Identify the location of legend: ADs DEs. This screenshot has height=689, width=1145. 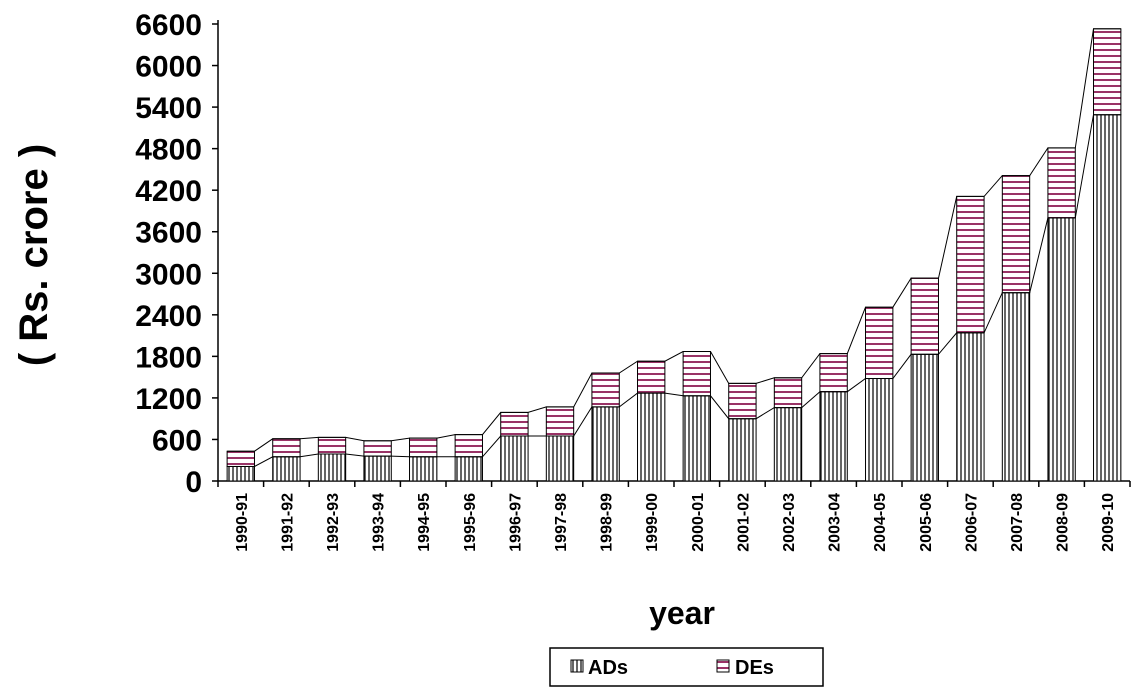
(686, 667).